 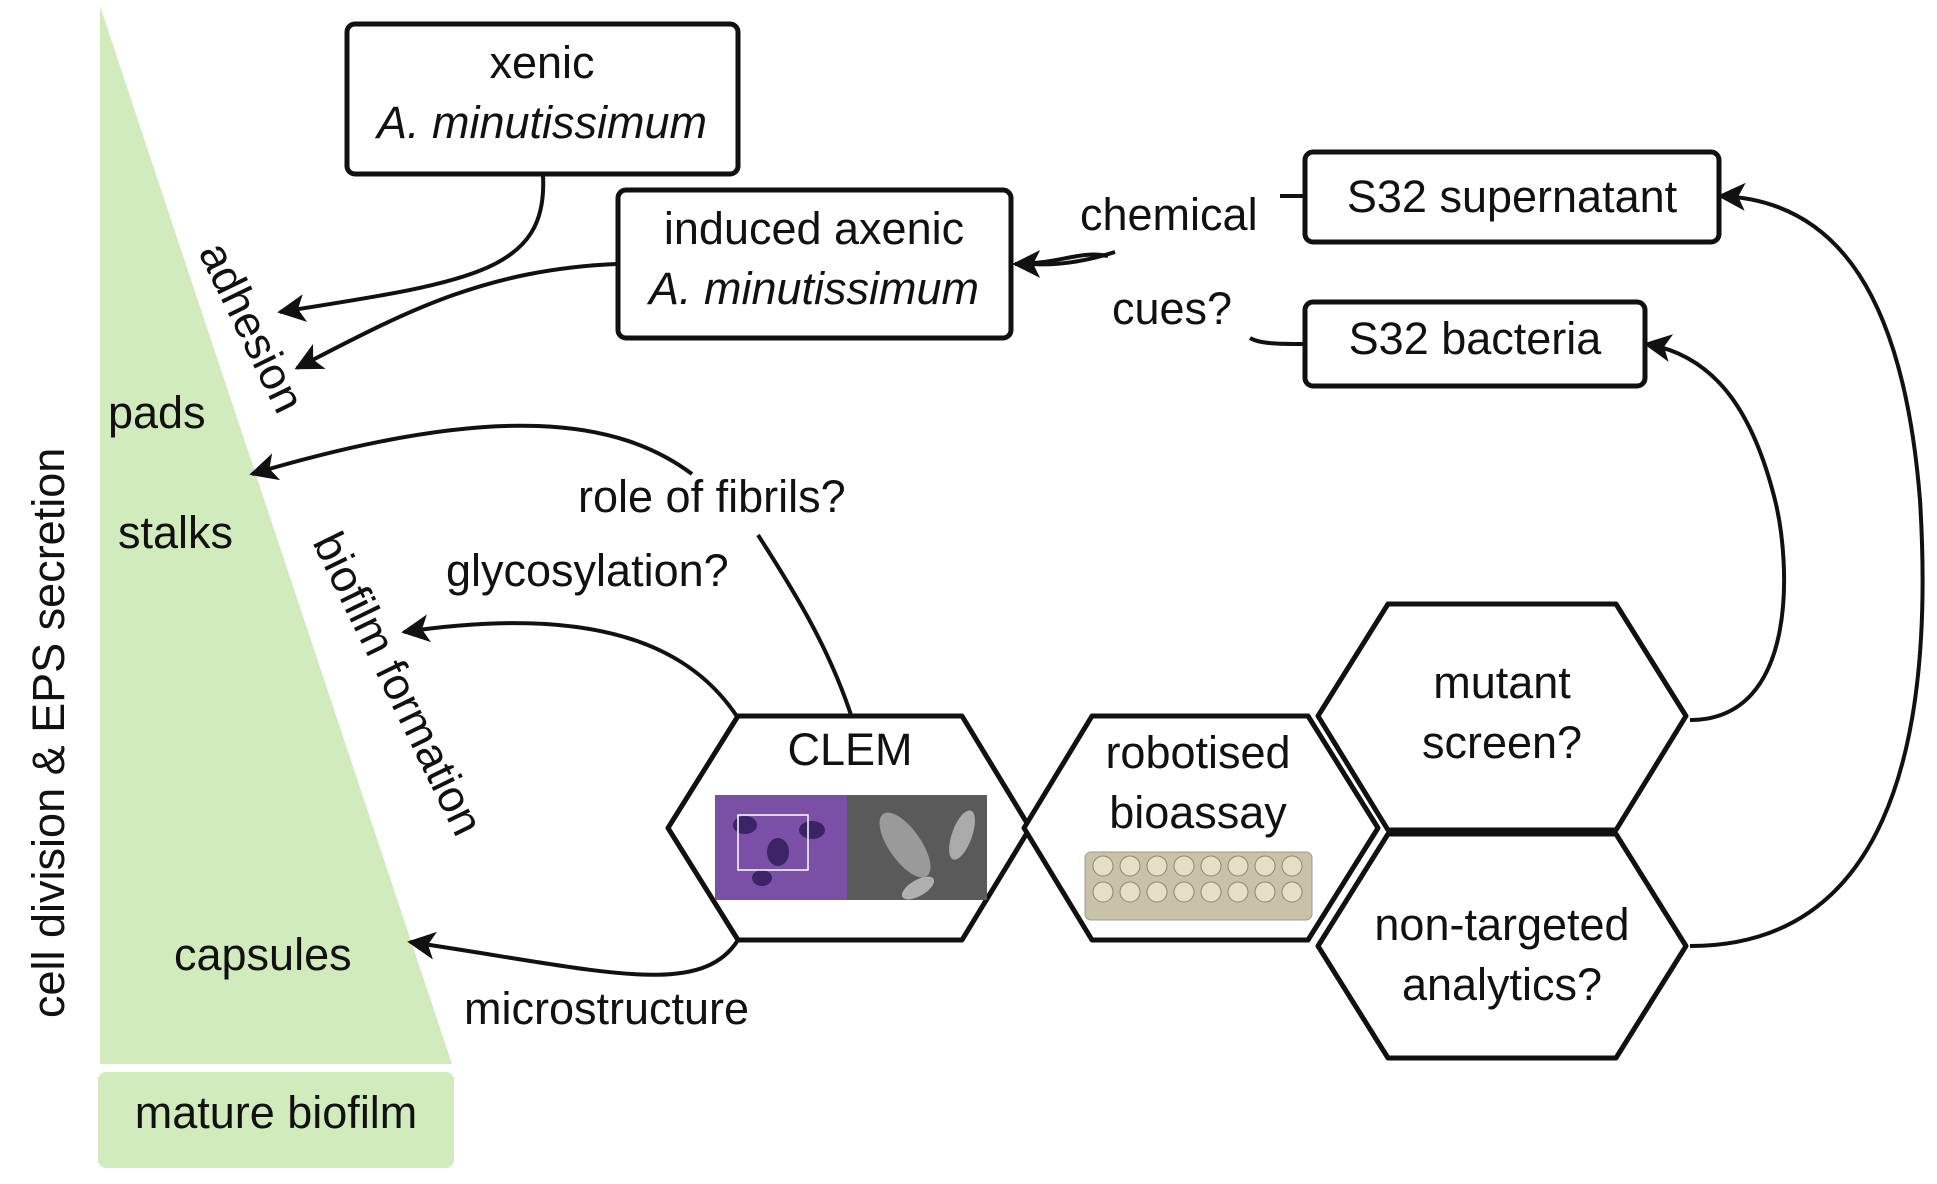 What do you see at coordinates (411, 248) in the screenshot?
I see `xenic-to-adhesion-arrow` at bounding box center [411, 248].